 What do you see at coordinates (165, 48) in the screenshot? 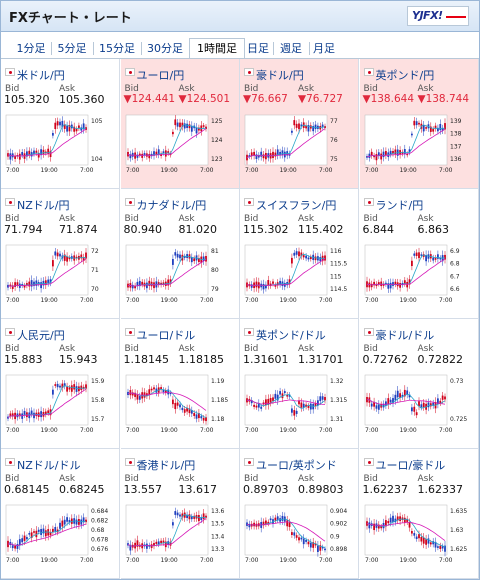
I see `tab-4: 30分足` at bounding box center [165, 48].